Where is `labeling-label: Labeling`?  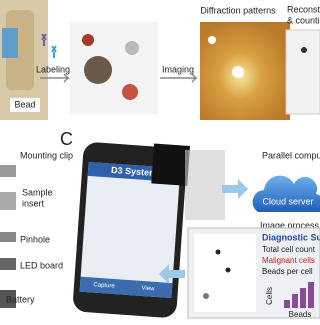
labeling-label: Labeling is located at coordinates (53, 69).